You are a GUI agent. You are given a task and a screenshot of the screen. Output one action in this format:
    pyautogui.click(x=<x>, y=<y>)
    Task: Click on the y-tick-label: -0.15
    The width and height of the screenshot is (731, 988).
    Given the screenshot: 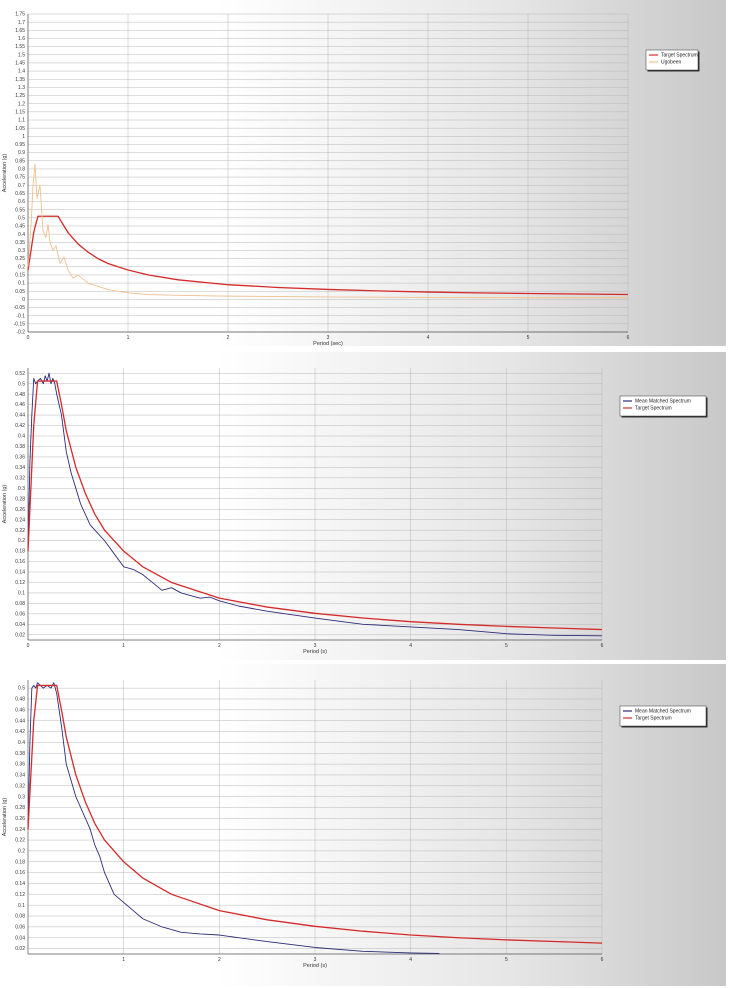 What is the action you would take?
    pyautogui.click(x=20, y=324)
    